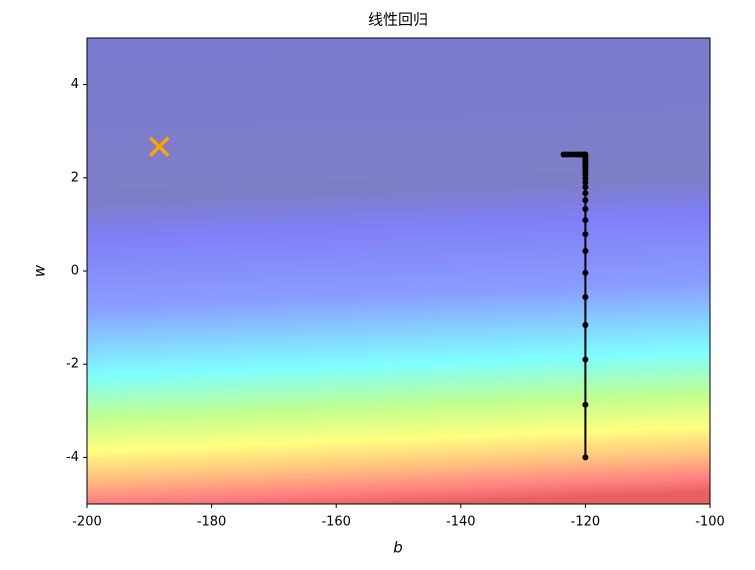  I want to click on x-axis-label: b, so click(398, 548).